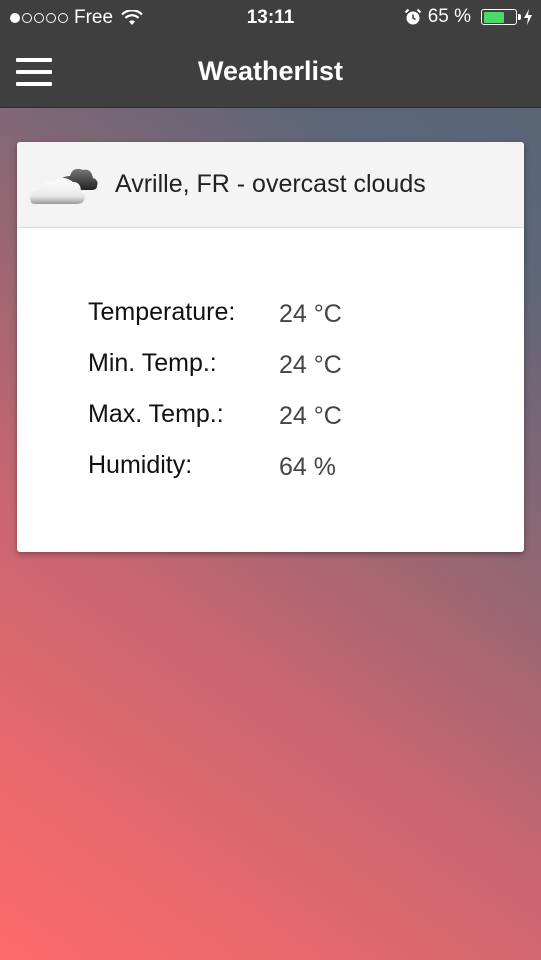 Image resolution: width=541 pixels, height=960 pixels. What do you see at coordinates (413, 17) in the screenshot?
I see `alarm-clock-icon` at bounding box center [413, 17].